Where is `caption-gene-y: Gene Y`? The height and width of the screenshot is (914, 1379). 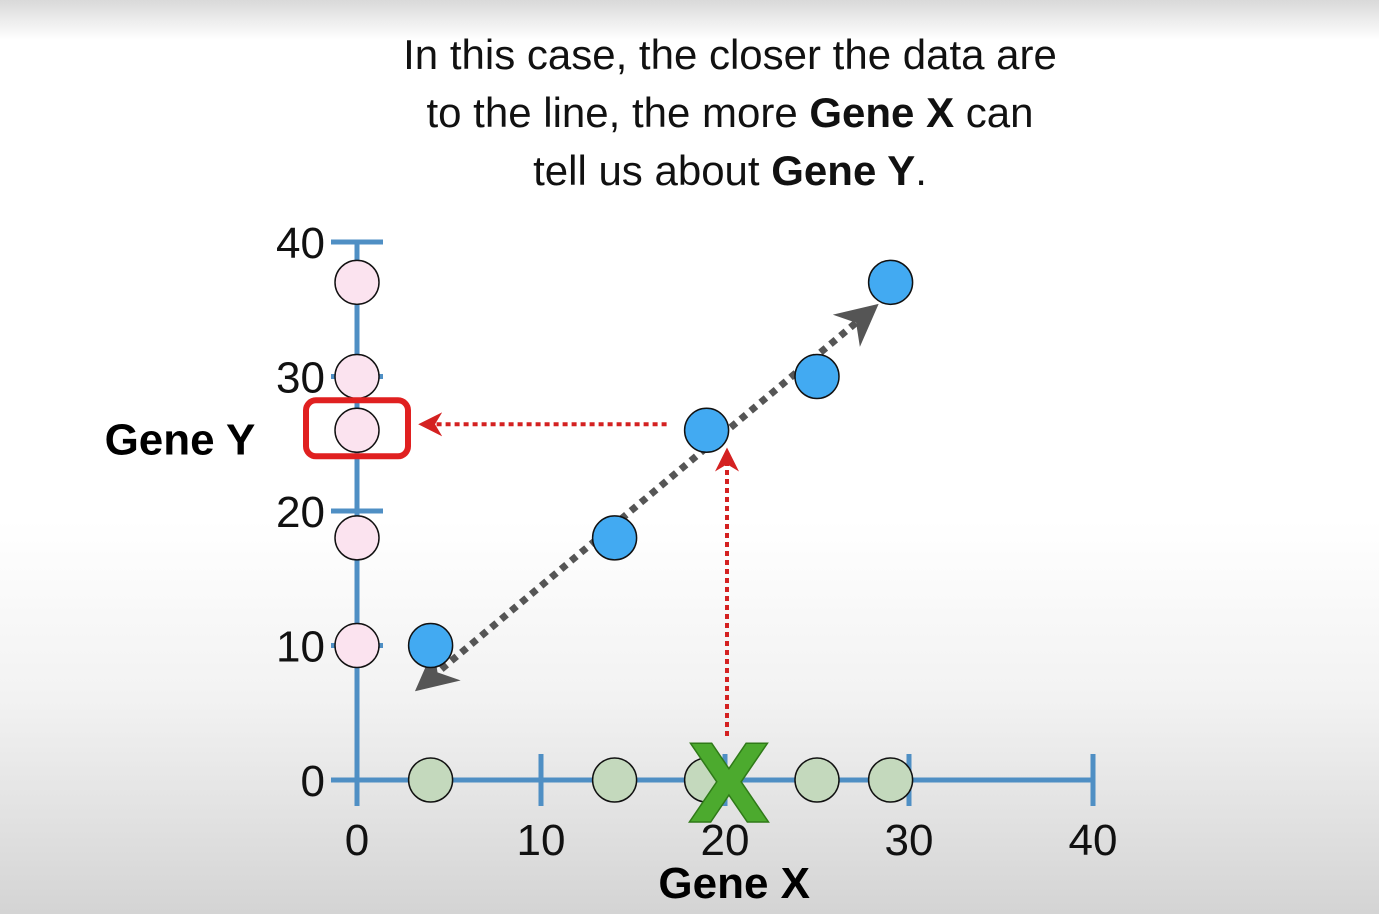
caption-gene-y: Gene Y is located at coordinates (843, 170).